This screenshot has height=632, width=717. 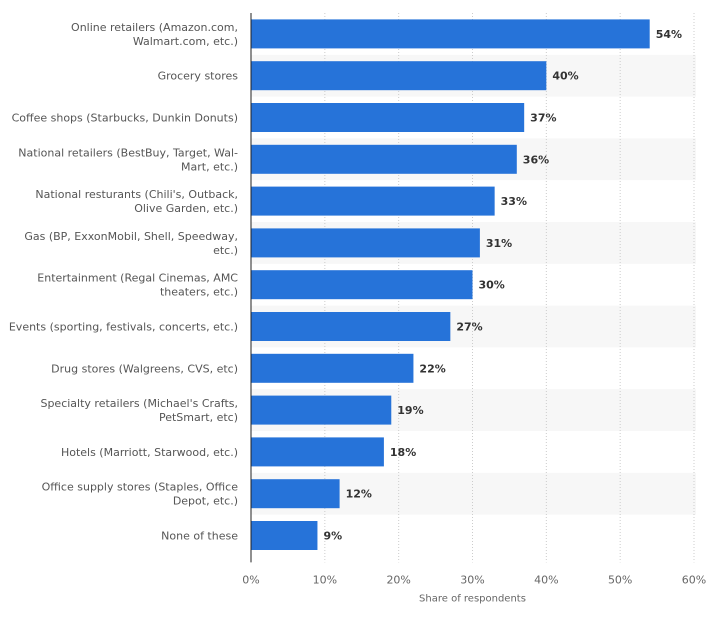 What do you see at coordinates (410, 410) in the screenshot?
I see `data-label: 19%` at bounding box center [410, 410].